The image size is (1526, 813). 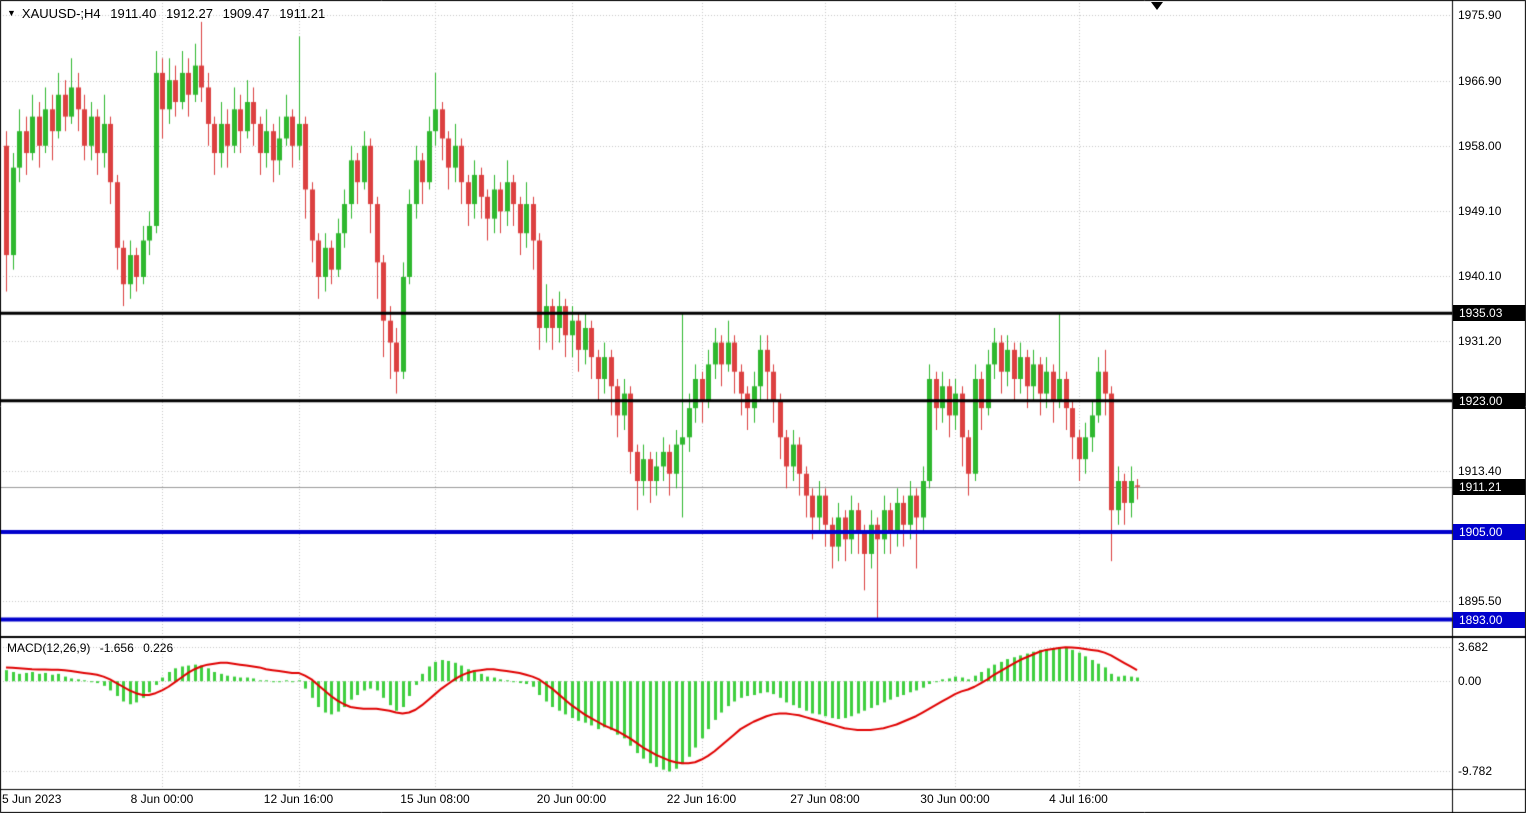 I want to click on high-value: 1912.27, so click(x=189, y=13).